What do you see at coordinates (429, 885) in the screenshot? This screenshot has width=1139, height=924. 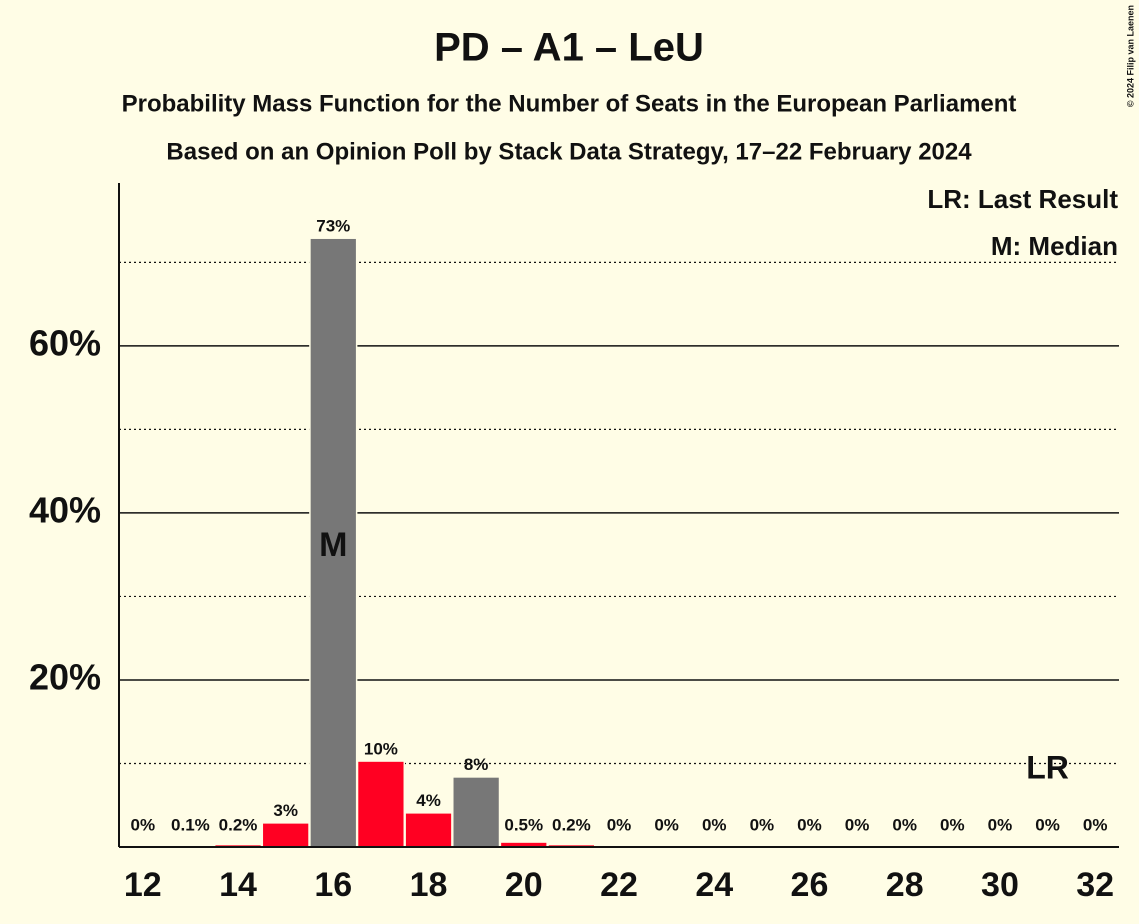 I see `x-tick-label: 18` at bounding box center [429, 885].